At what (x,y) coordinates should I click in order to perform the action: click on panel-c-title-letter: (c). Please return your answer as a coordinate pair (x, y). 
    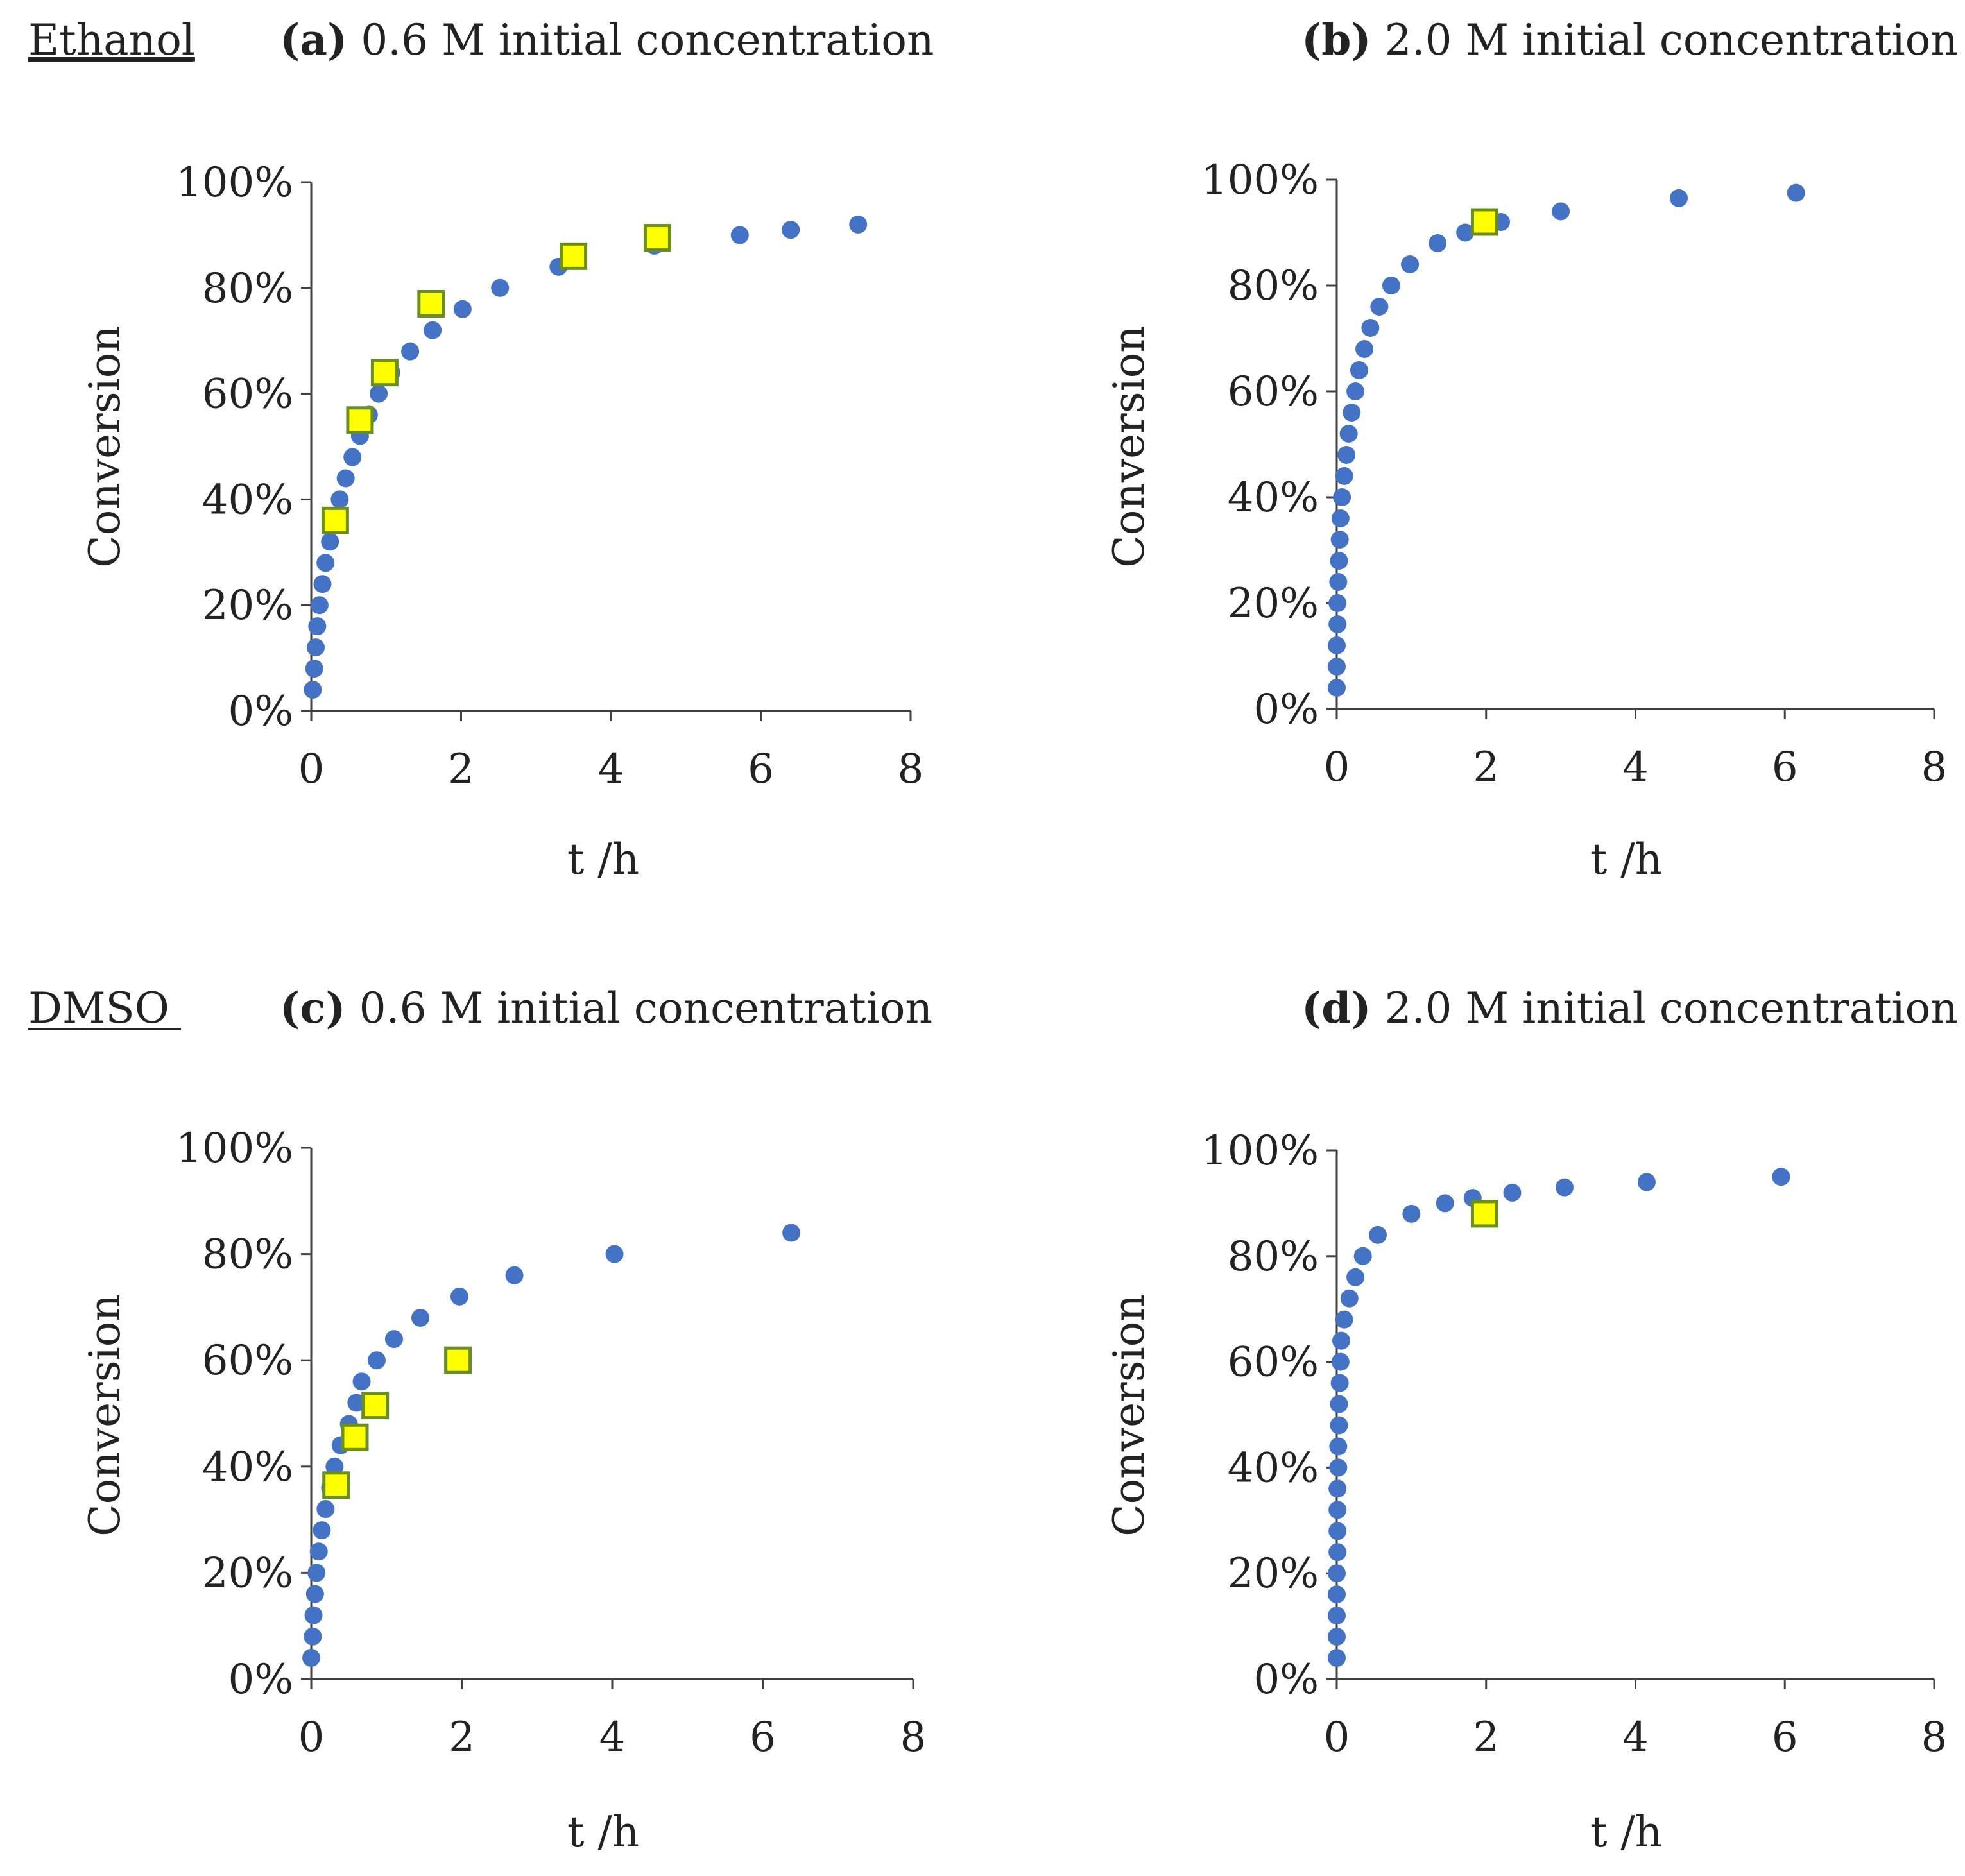
    Looking at the image, I should click on (313, 1008).